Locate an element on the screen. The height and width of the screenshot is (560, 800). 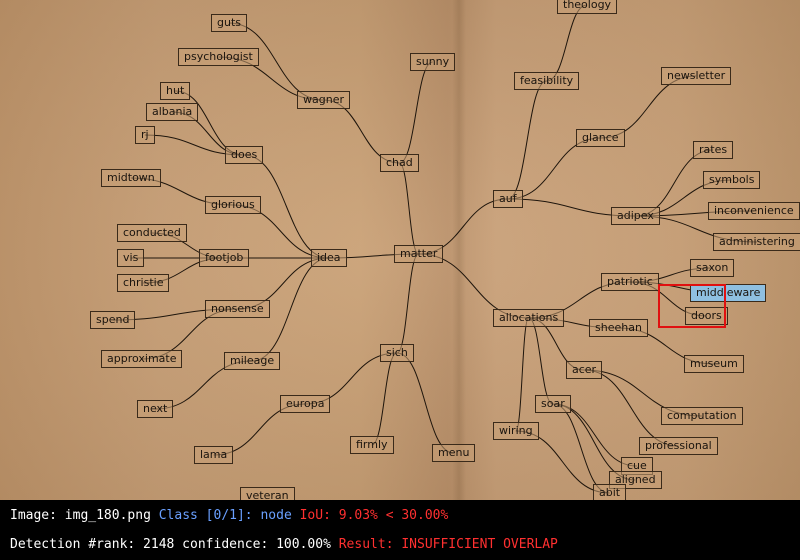
node-adipex: adipex is located at coordinates (635, 216).